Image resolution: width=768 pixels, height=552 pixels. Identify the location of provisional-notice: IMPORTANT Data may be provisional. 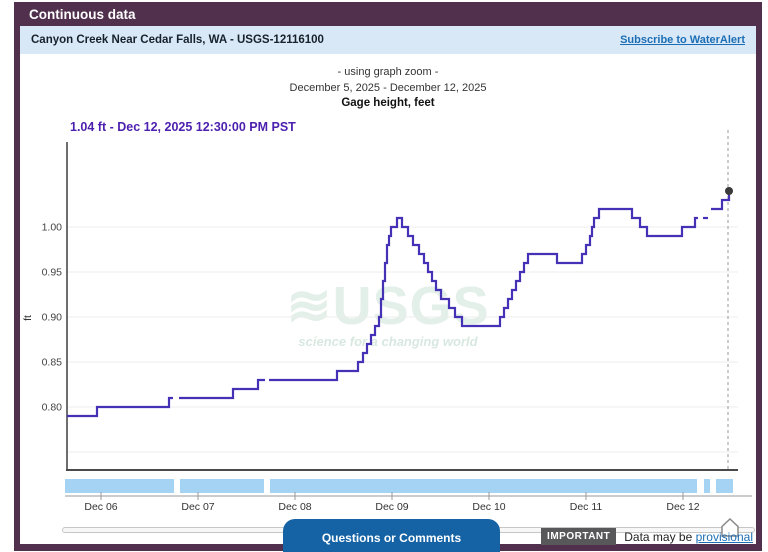
(647, 536).